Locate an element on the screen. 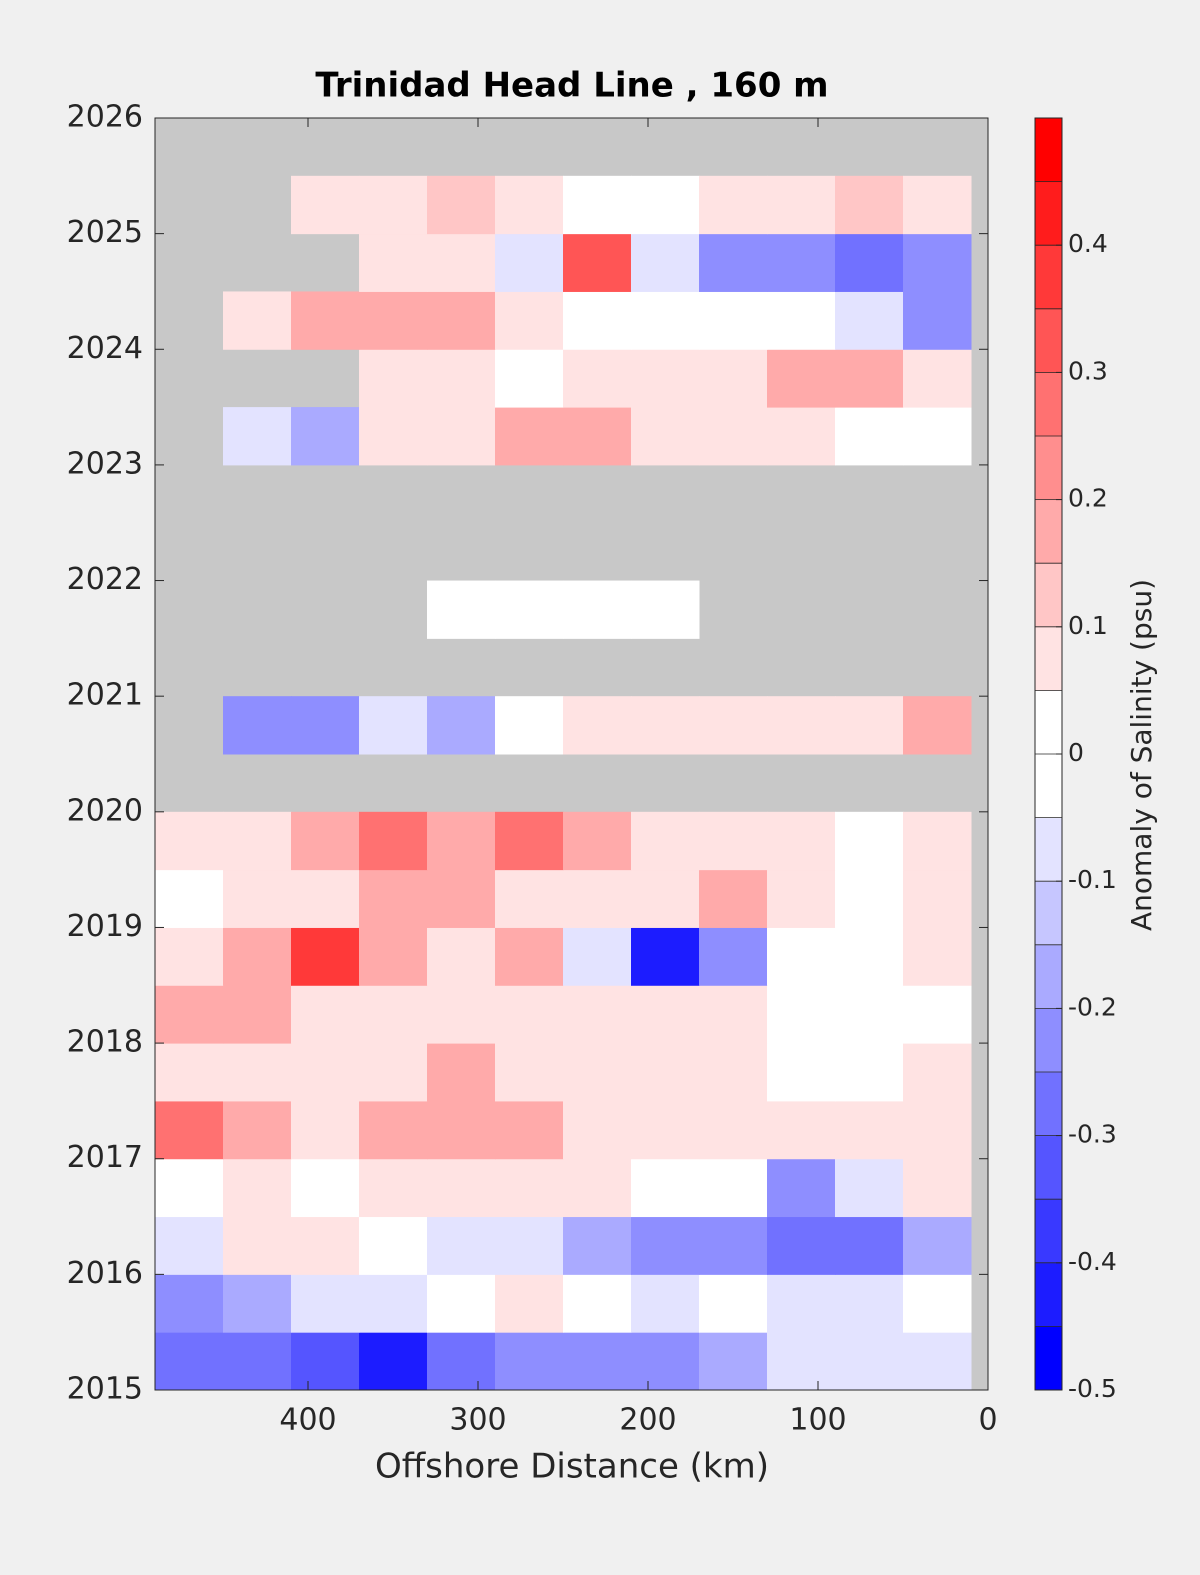  y-tick-label: 2022 is located at coordinates (105, 579).